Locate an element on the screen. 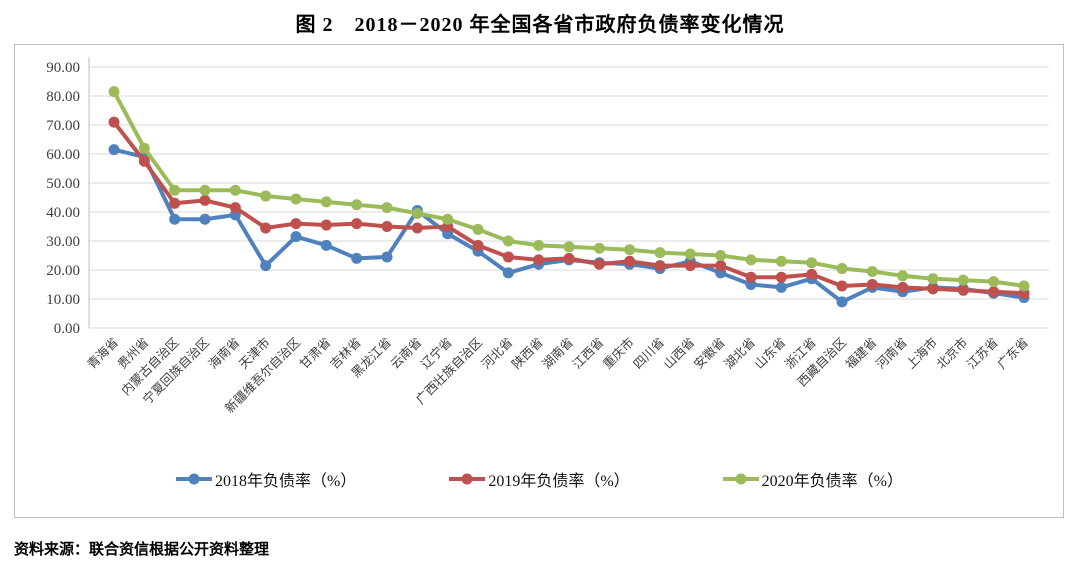 The height and width of the screenshot is (571, 1080). svg-text: 青海省 is located at coordinates (102, 353).